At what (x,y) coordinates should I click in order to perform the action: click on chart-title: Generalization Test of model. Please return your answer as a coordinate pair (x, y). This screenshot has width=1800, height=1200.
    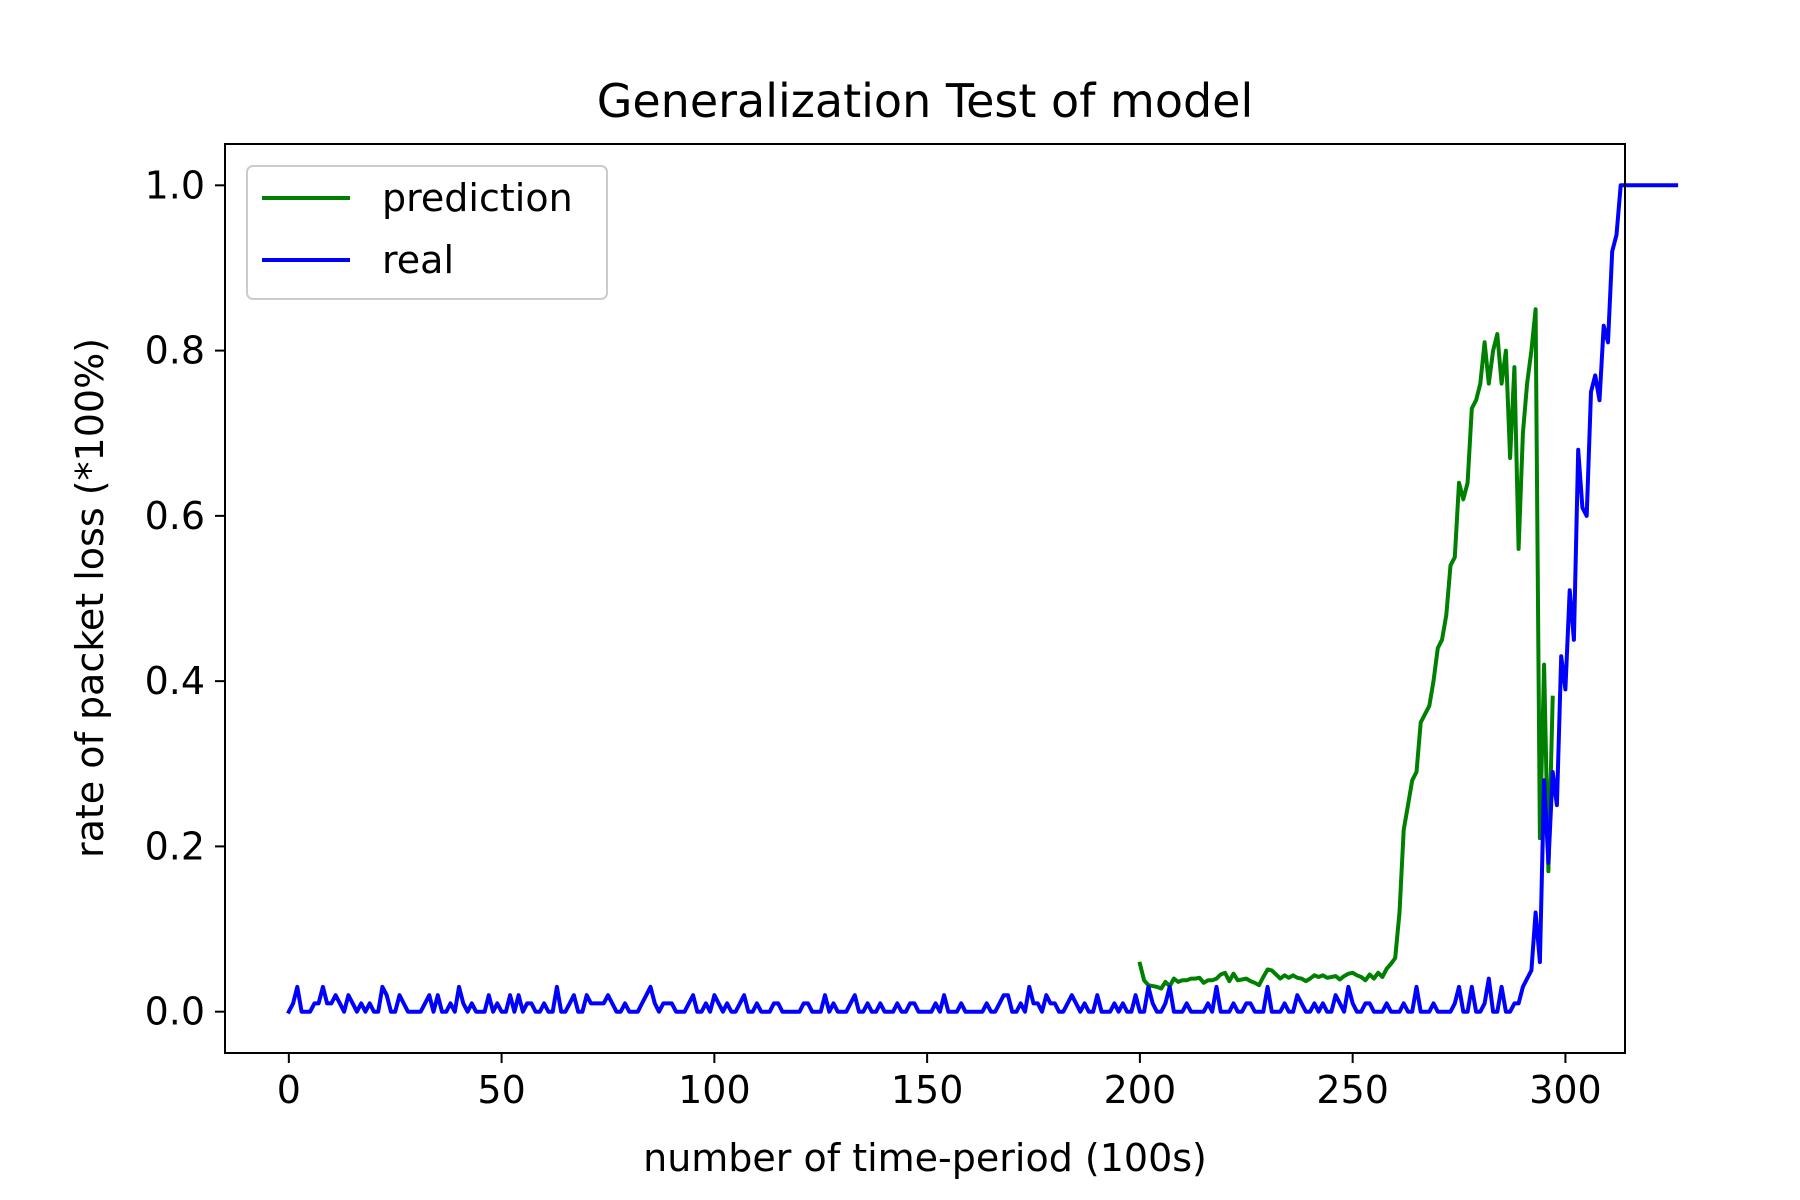
    Looking at the image, I should click on (925, 101).